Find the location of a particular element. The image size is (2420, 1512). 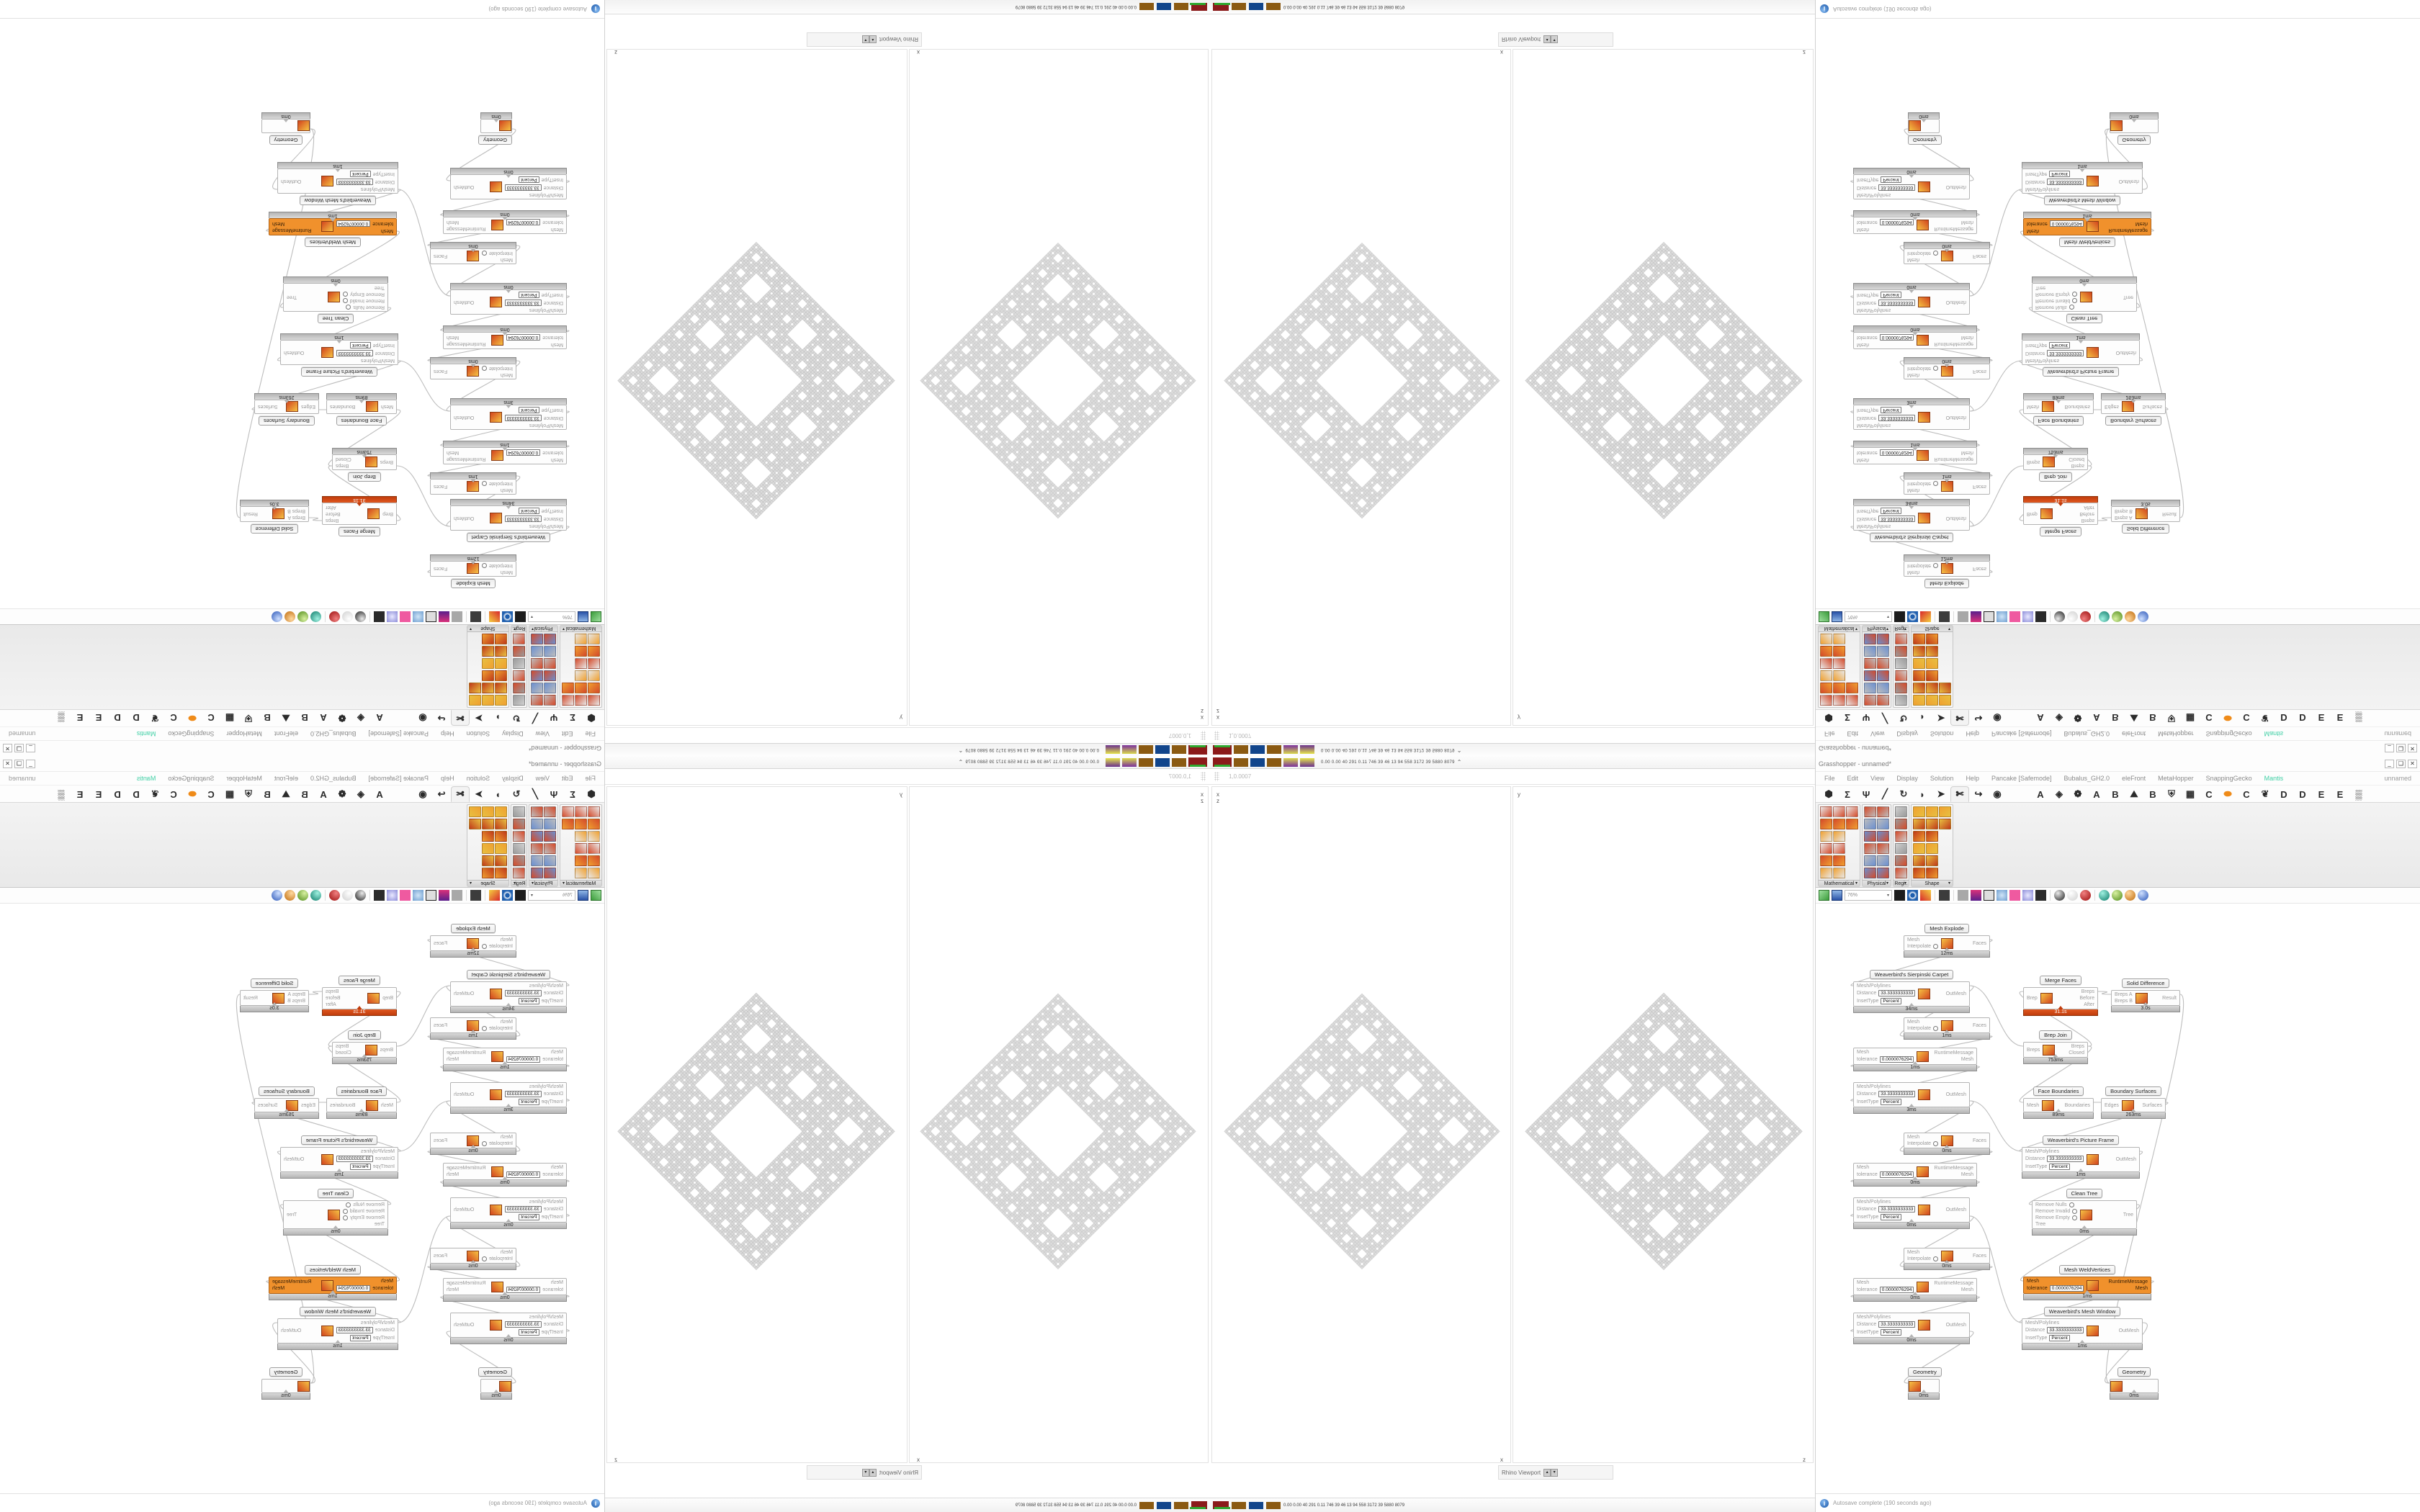

layer-swatch-b2 is located at coordinates (1256, 7).